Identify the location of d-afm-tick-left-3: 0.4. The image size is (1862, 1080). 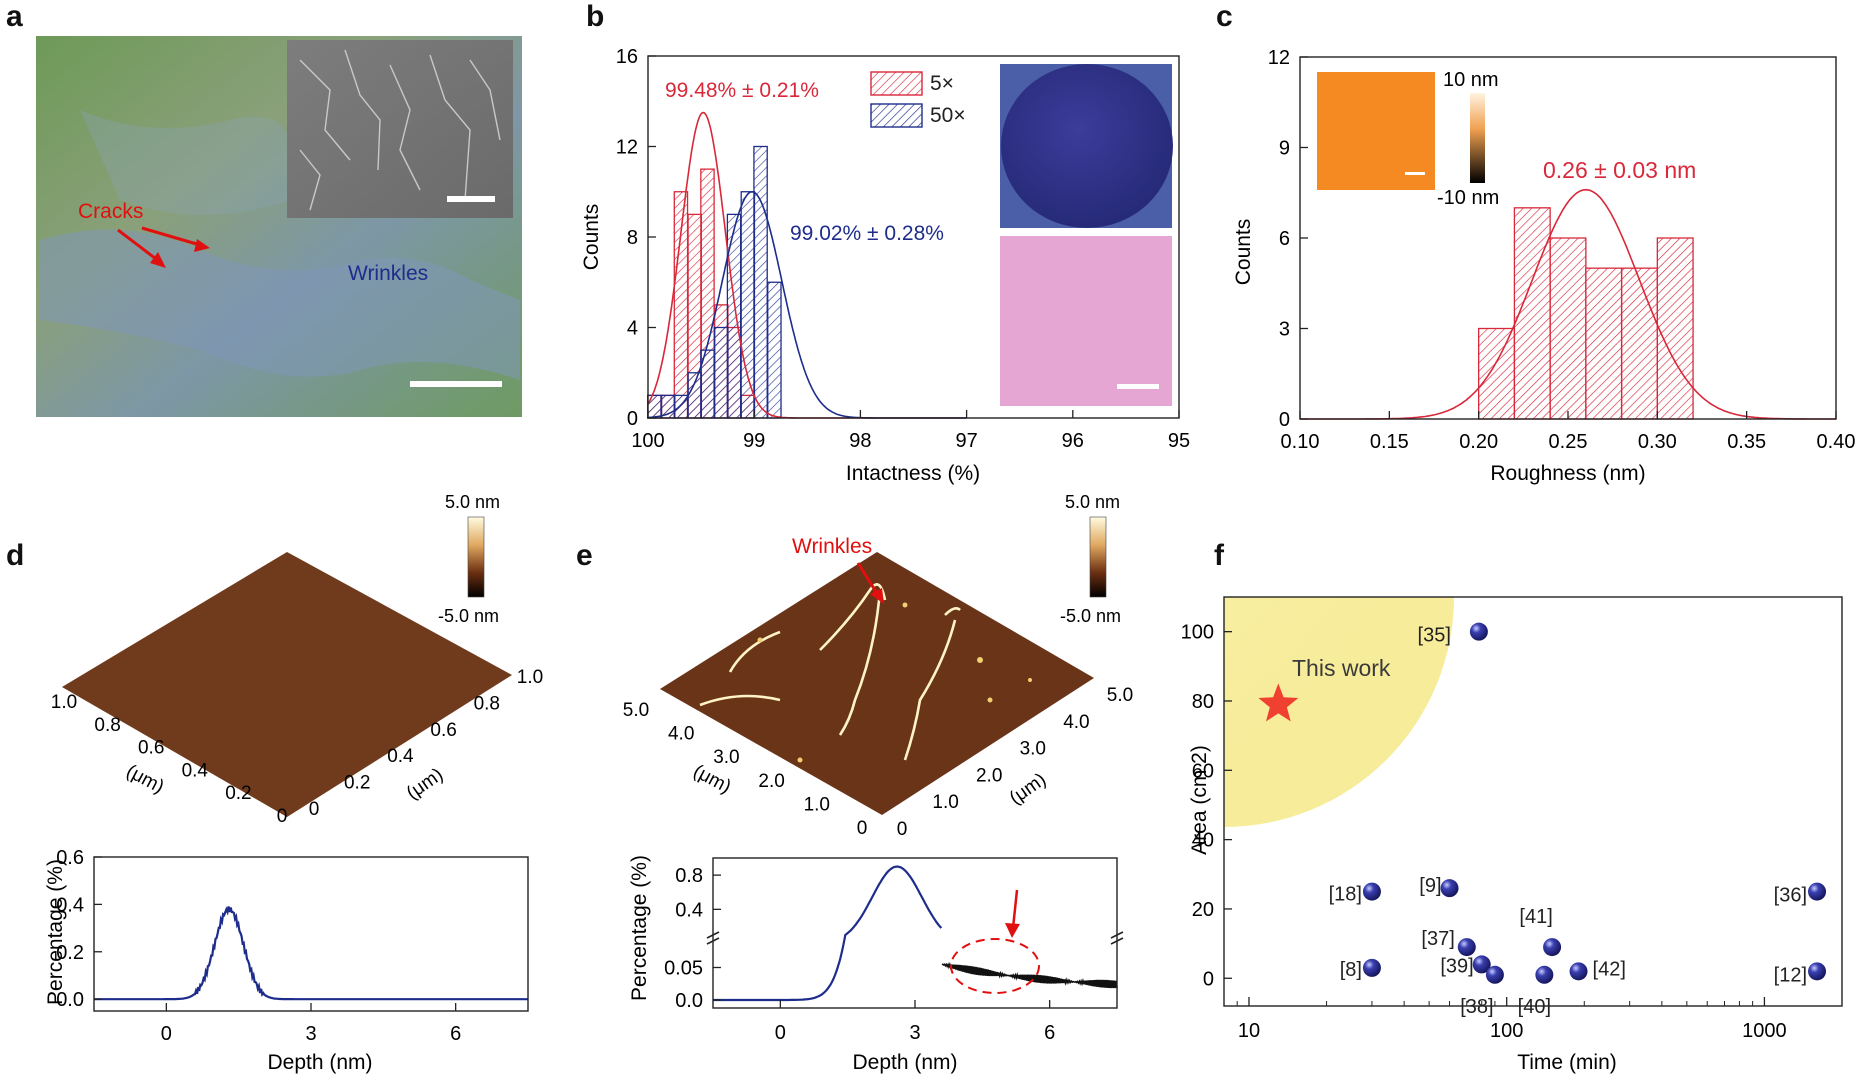
(195, 770).